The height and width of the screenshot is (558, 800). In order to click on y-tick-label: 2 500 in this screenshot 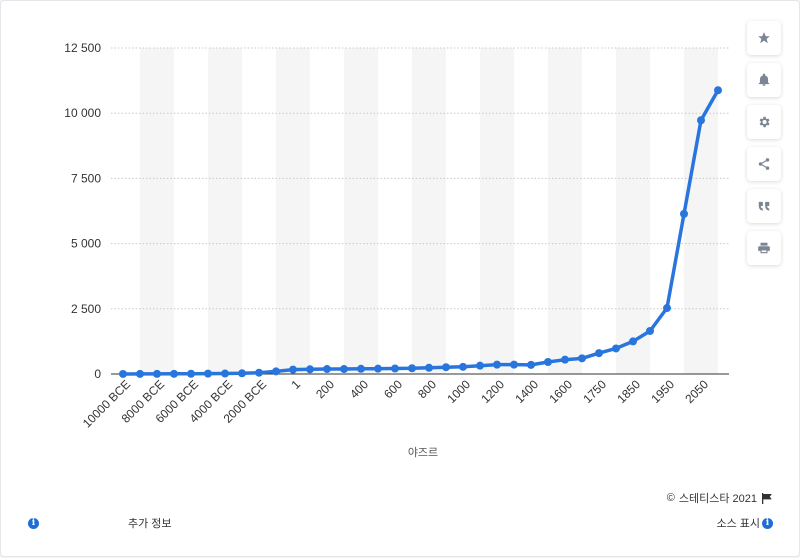, I will do `click(86, 309)`.